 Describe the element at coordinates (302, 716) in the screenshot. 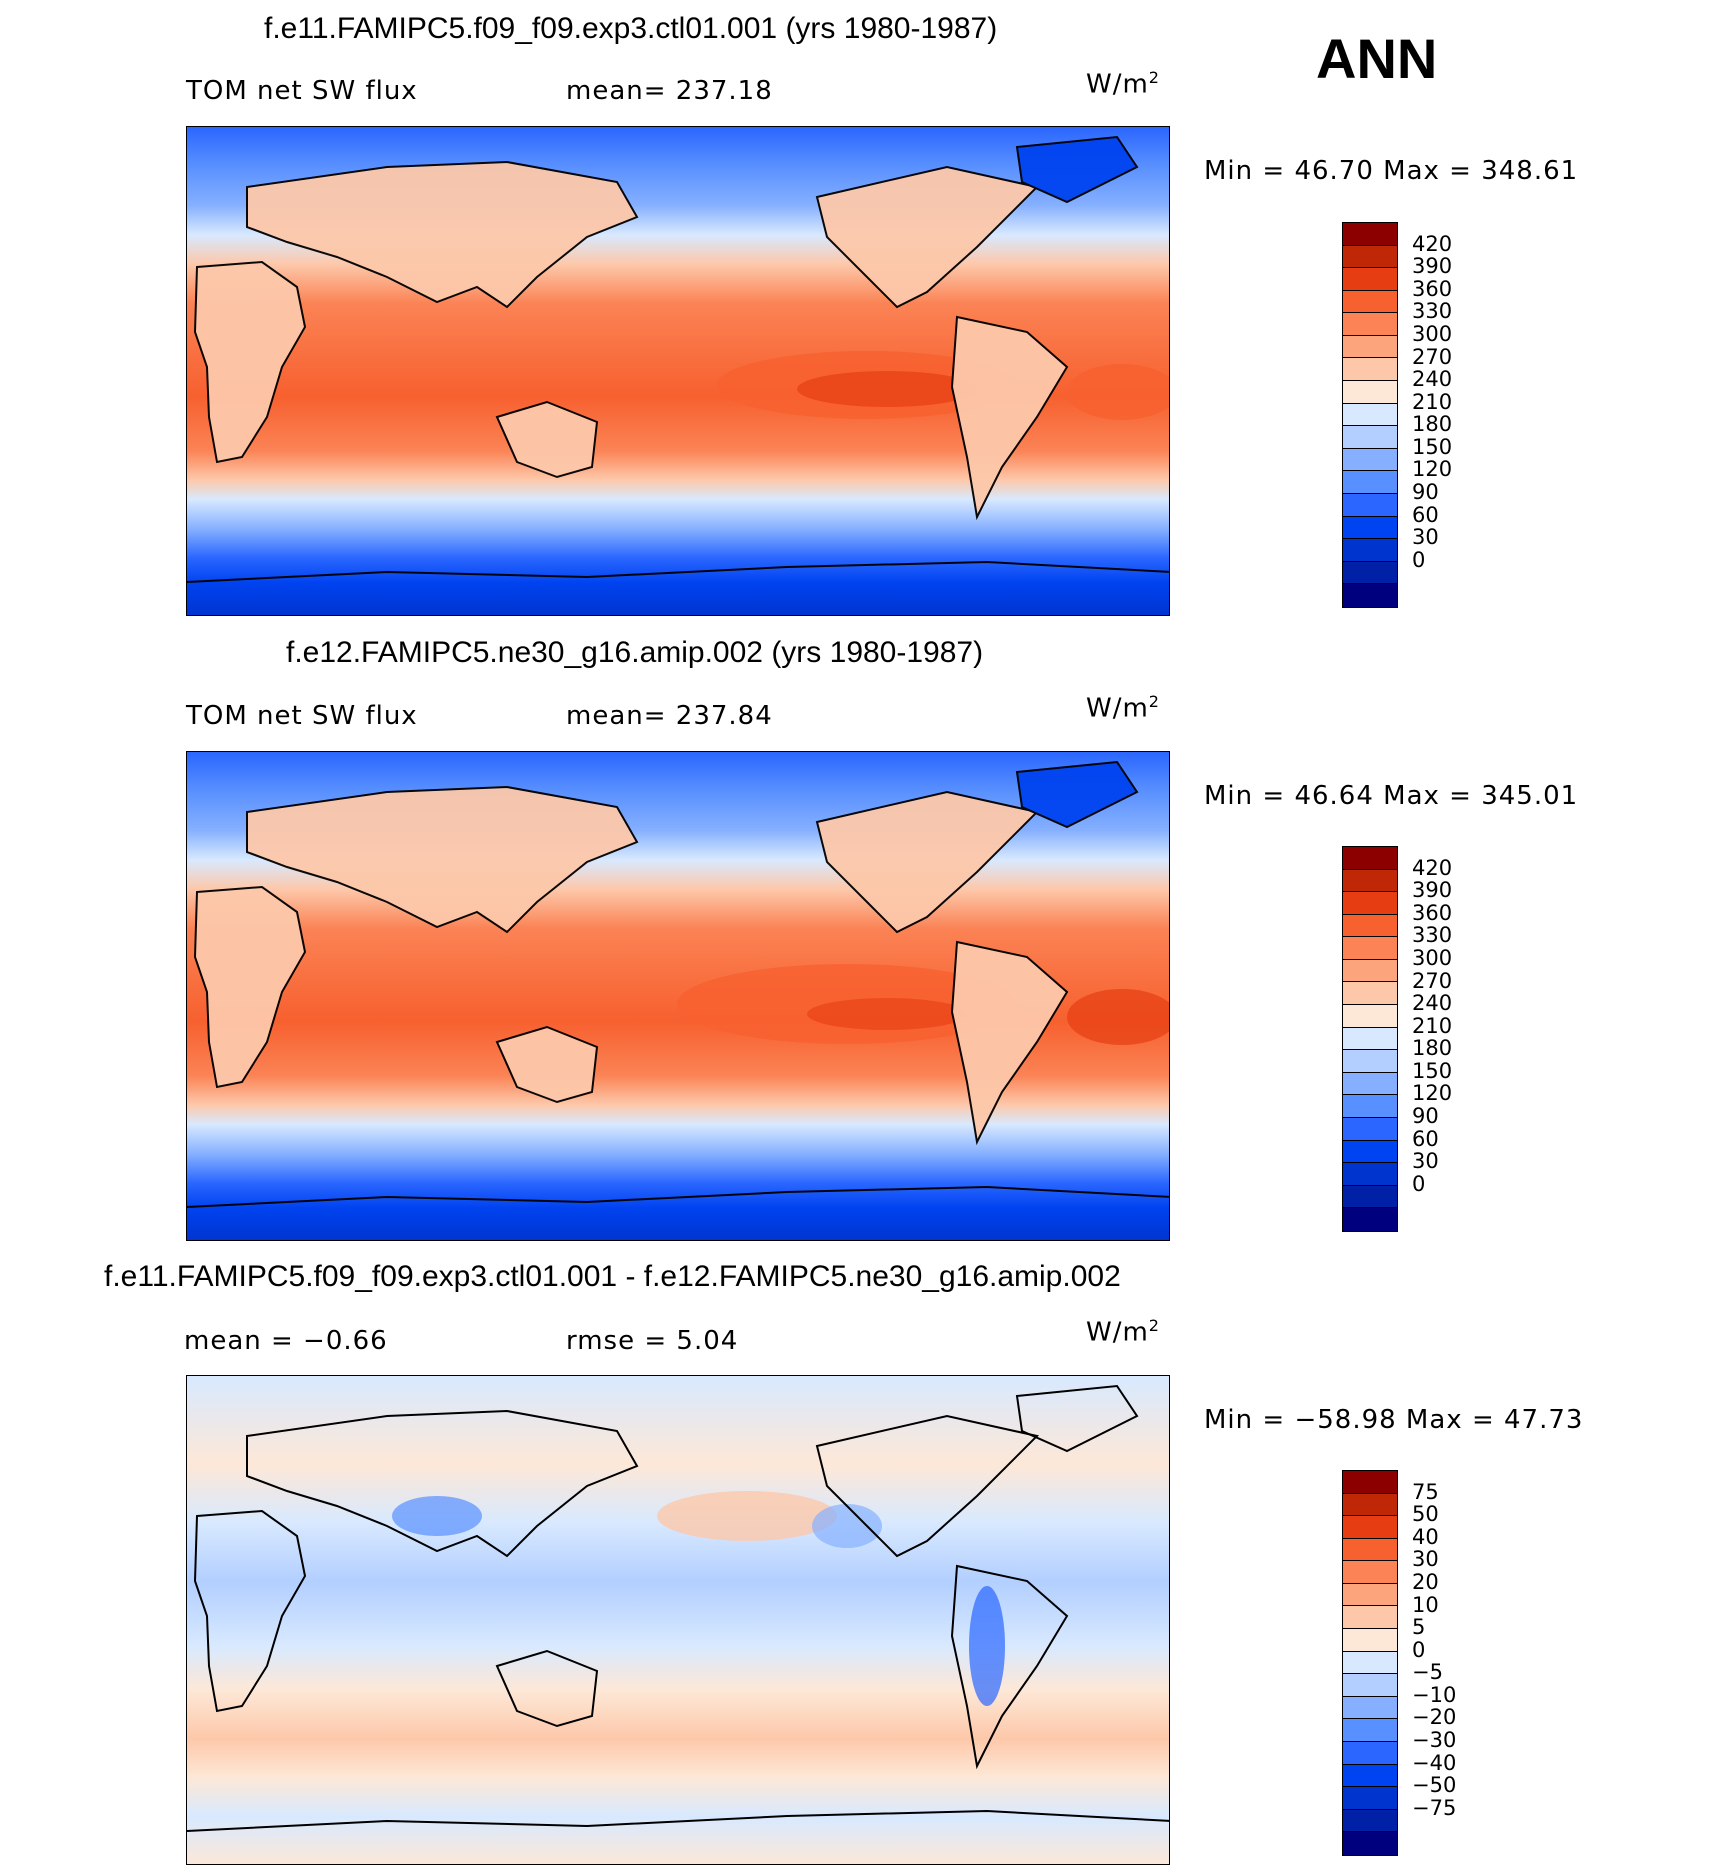

I see `panel2-variable-label: TOM net SW flux` at that location.